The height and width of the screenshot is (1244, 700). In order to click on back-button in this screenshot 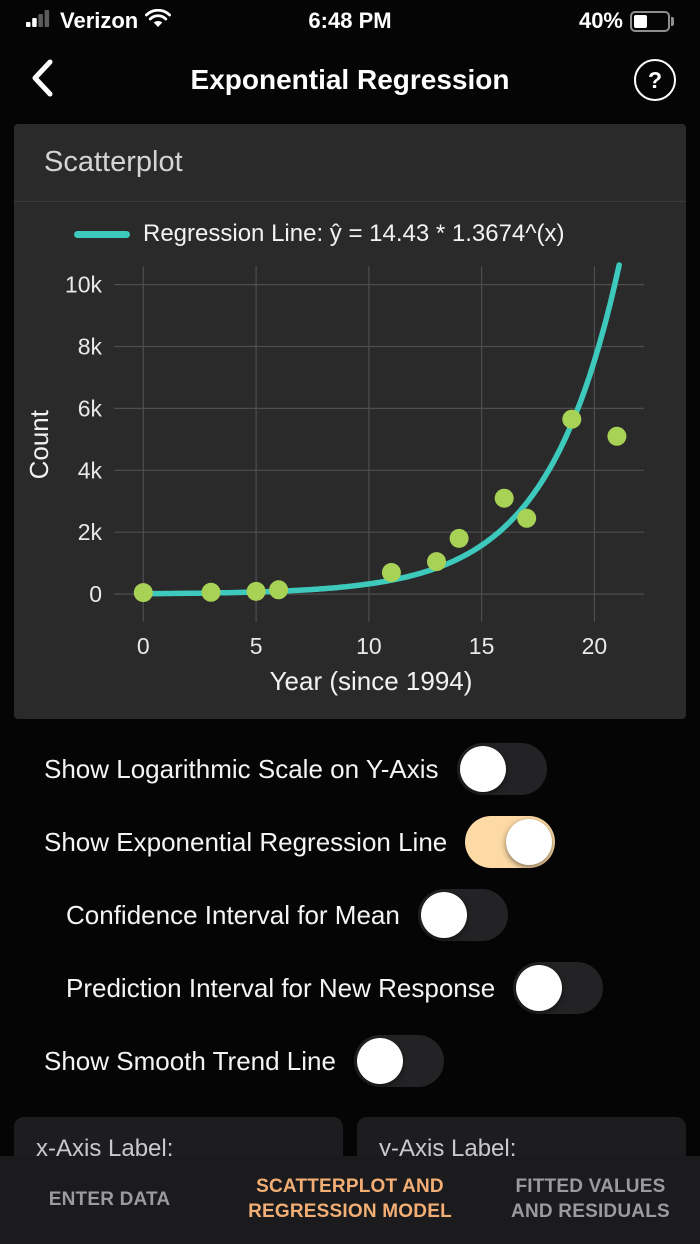, I will do `click(42, 80)`.